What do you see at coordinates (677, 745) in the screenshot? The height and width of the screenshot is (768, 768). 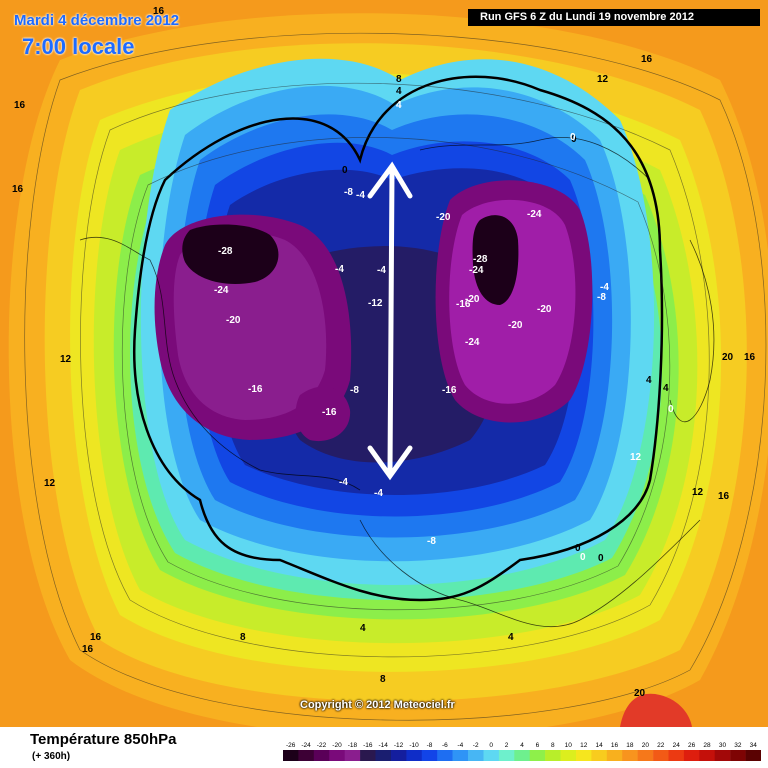 I see `legend-tick-label: 24` at bounding box center [677, 745].